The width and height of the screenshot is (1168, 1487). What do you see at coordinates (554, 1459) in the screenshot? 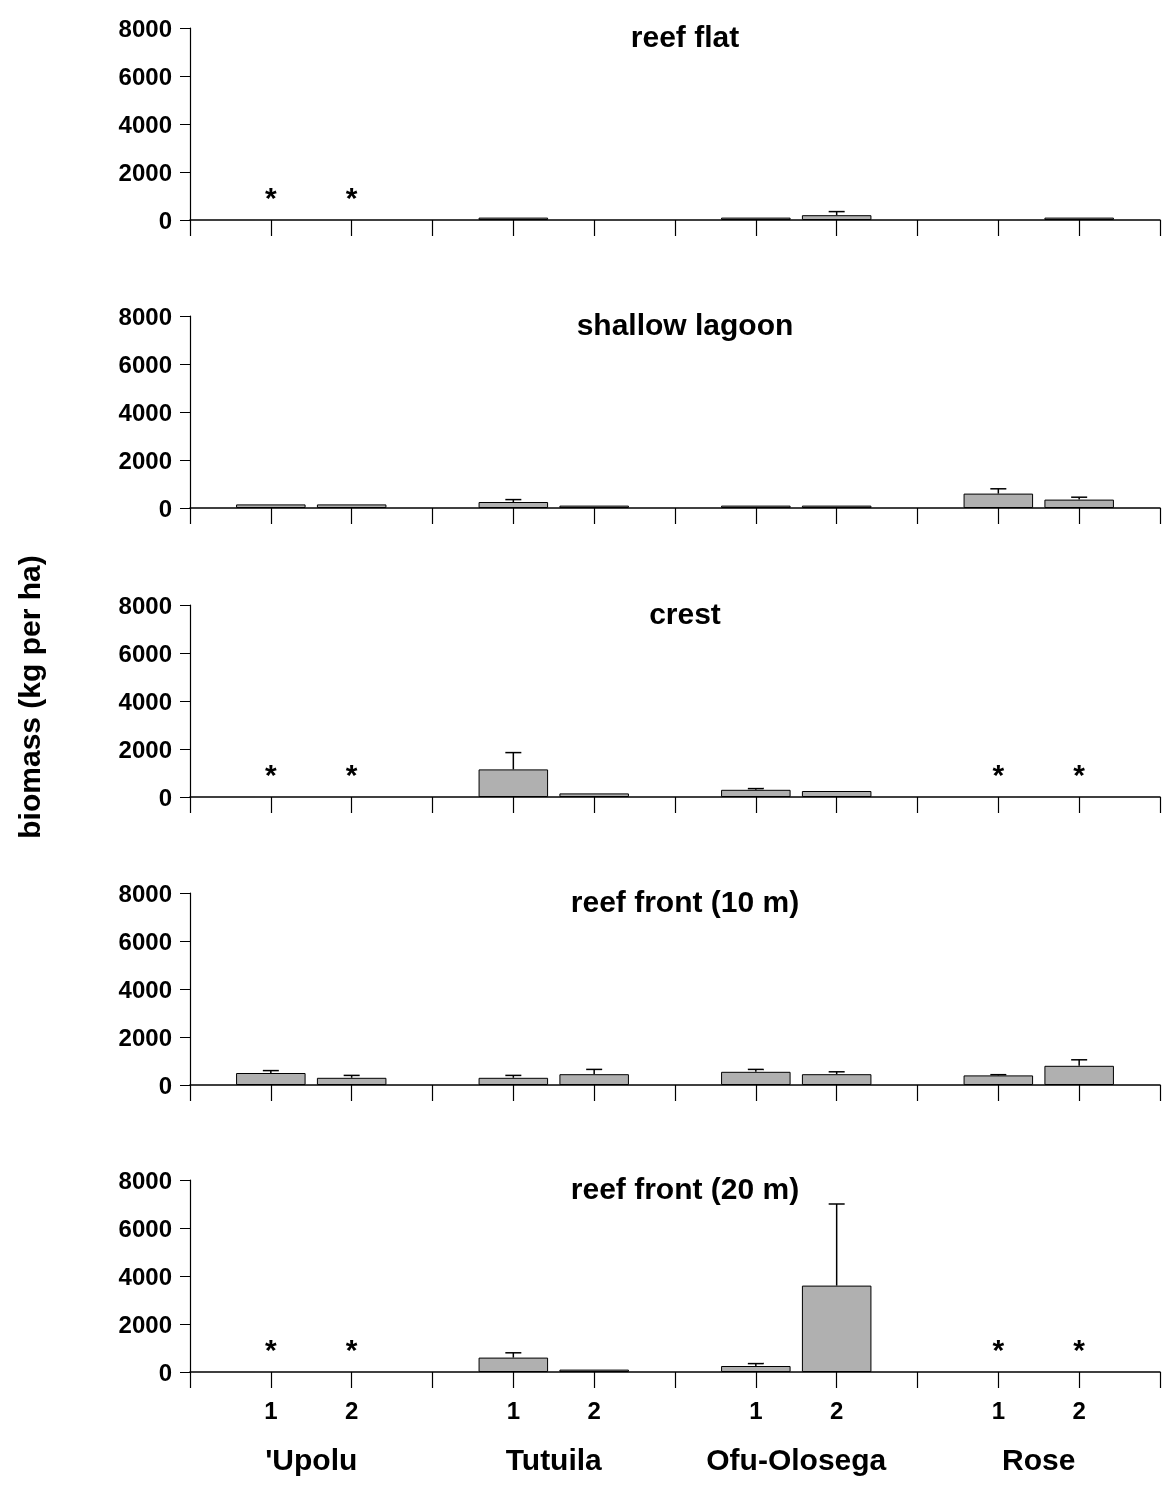
I see `text: Tutuila` at bounding box center [554, 1459].